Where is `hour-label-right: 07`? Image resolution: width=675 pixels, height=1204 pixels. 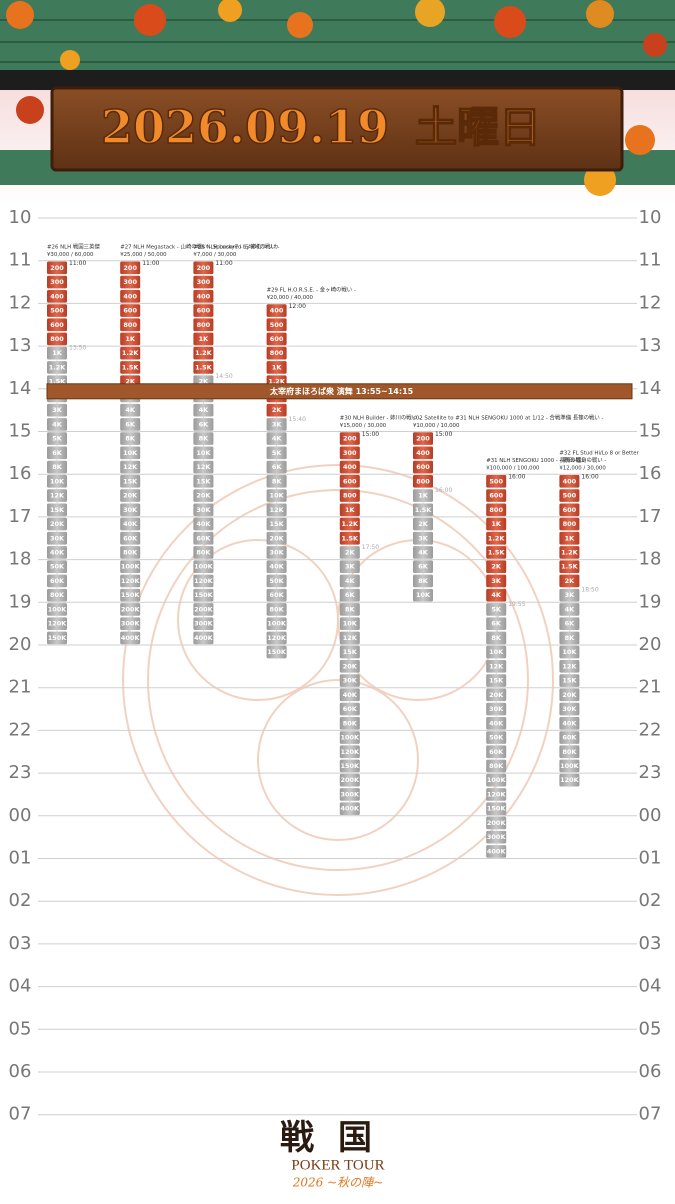 hour-label-right: 07 is located at coordinates (650, 1114).